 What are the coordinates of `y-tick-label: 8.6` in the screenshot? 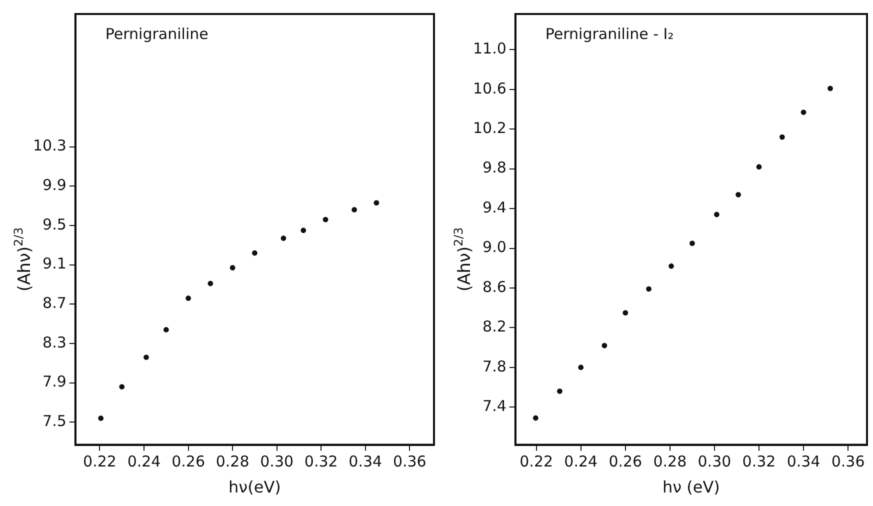 It's located at (494, 287).